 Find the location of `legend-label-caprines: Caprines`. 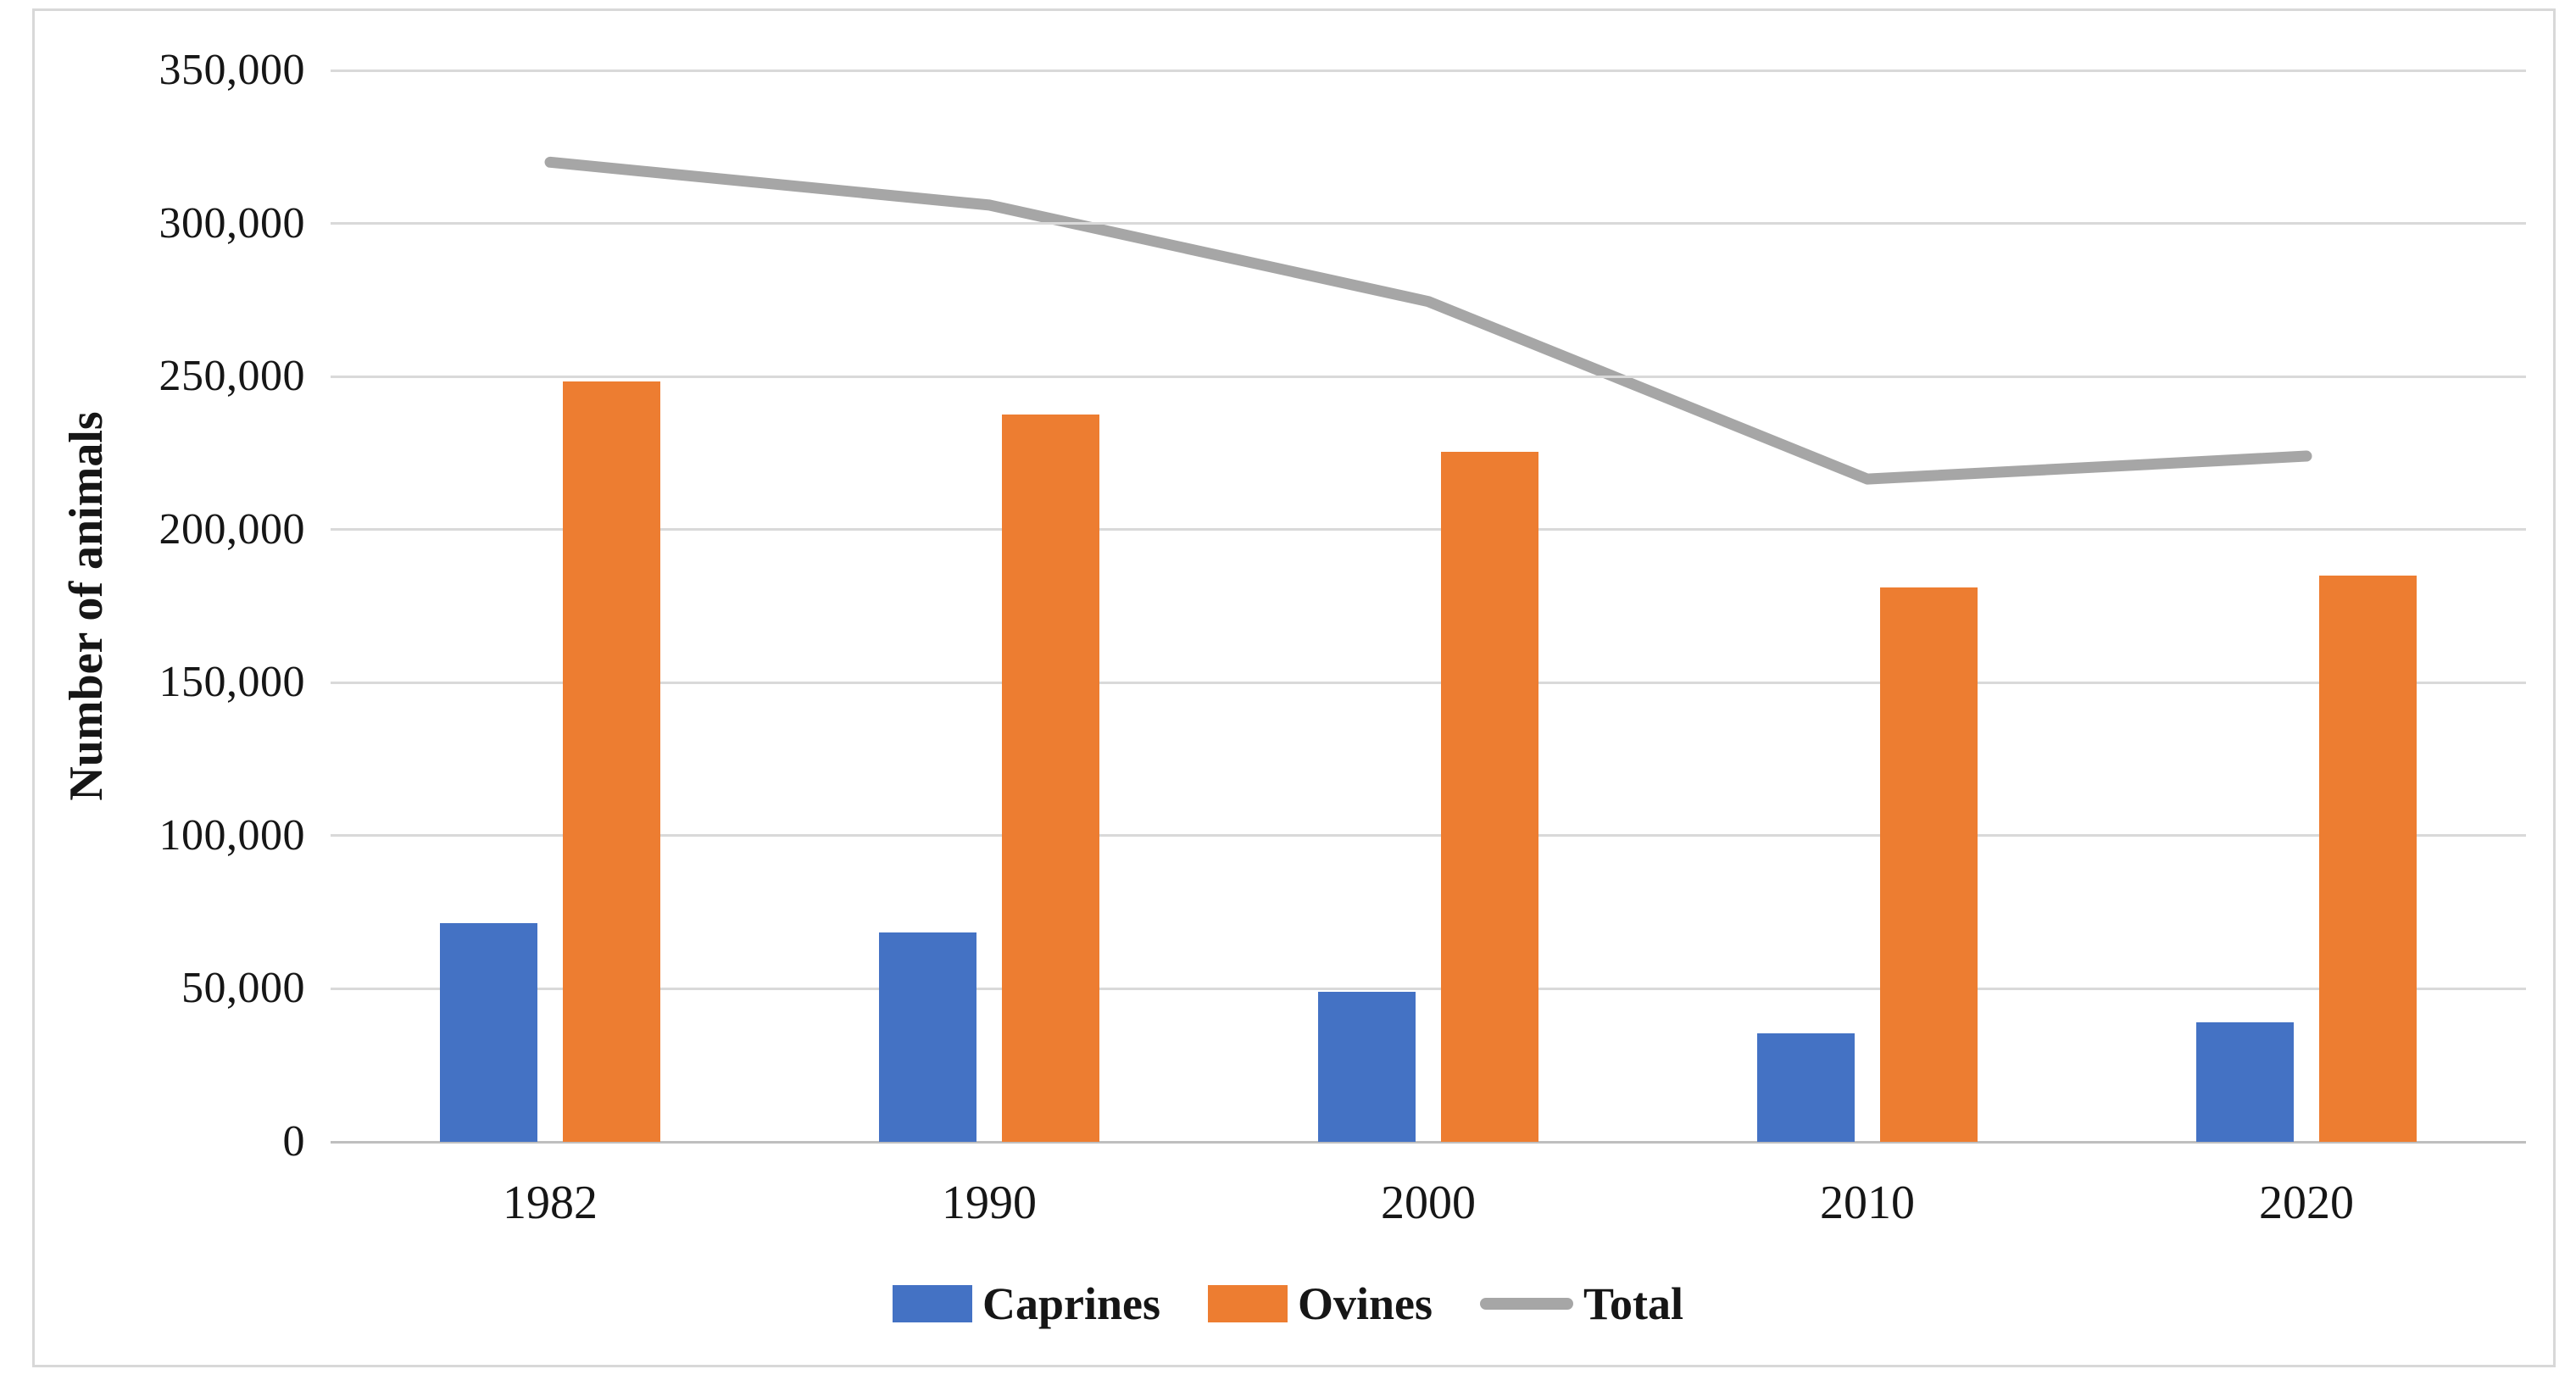

legend-label-caprines: Caprines is located at coordinates (1071, 1304).